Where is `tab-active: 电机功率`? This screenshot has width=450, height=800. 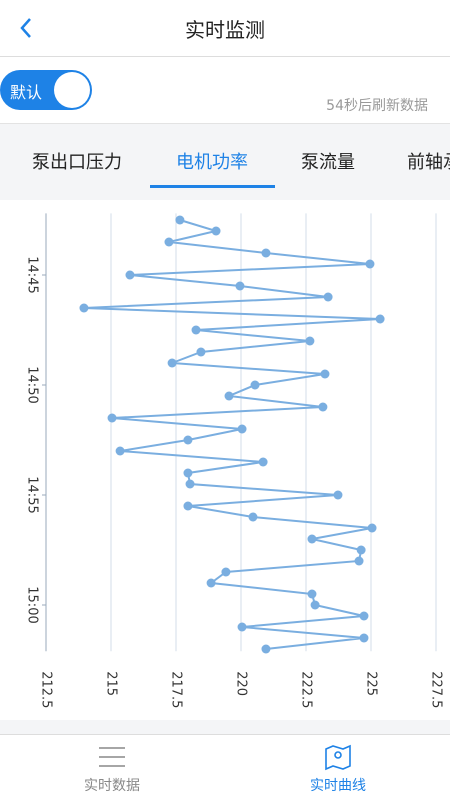
tab-active: 电机功率 is located at coordinates (212, 162).